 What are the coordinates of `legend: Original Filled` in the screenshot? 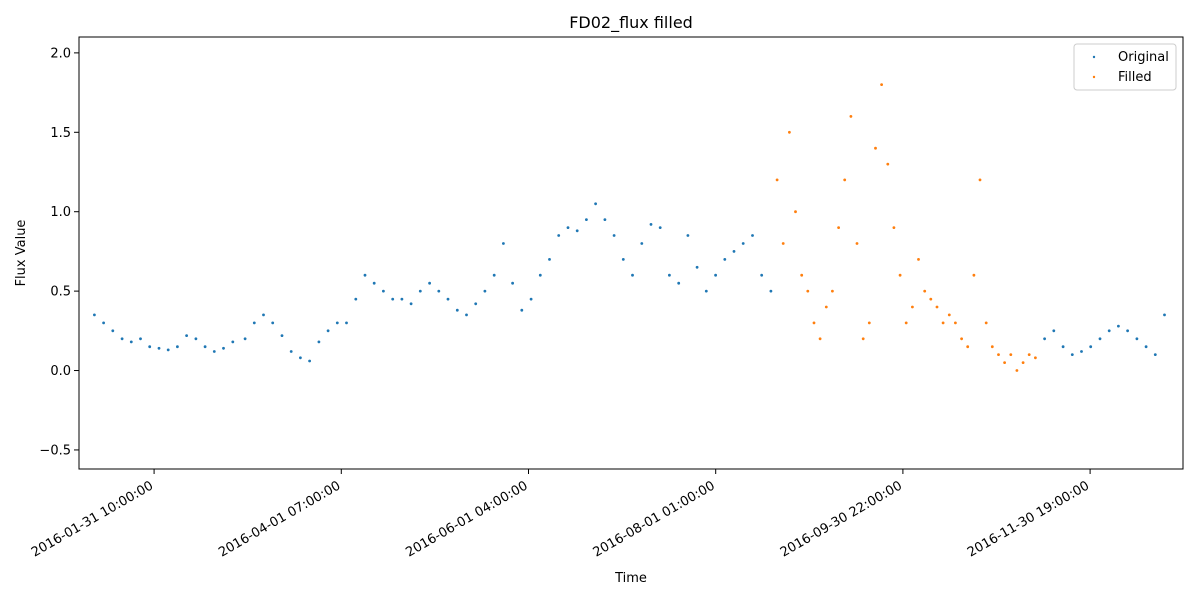 It's located at (1125, 67).